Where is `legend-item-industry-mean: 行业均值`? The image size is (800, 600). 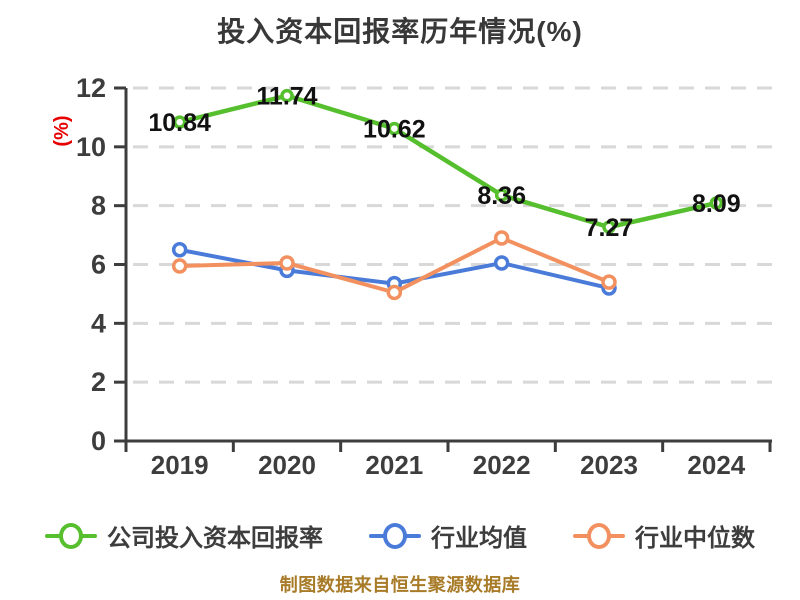 legend-item-industry-mean: 行业均值 is located at coordinates (448, 535).